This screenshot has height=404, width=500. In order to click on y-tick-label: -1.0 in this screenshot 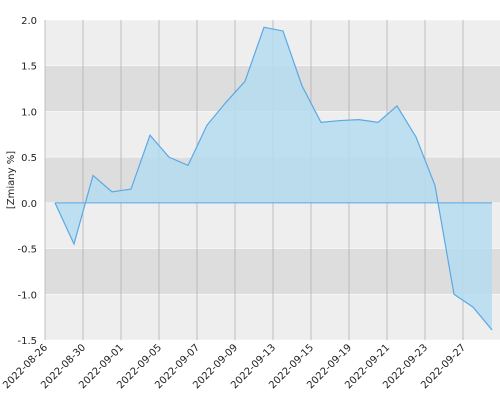, I will do `click(27, 295)`.